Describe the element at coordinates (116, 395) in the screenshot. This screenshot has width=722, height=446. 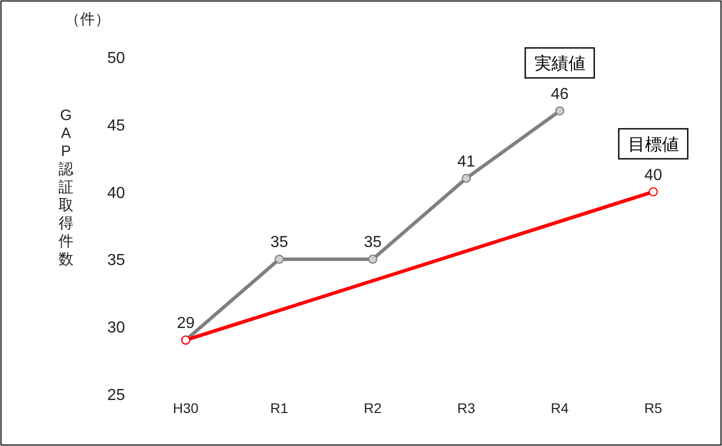
I see `y-tick-label: 25` at that location.